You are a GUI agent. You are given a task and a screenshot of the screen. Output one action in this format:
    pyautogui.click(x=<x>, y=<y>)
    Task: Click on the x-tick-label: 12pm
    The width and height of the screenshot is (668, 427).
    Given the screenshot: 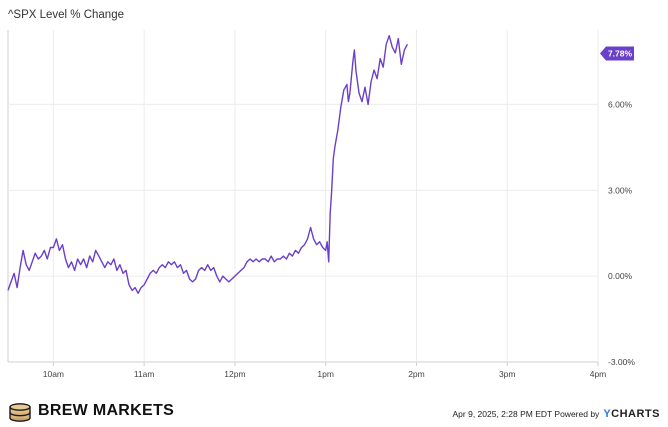 What is the action you would take?
    pyautogui.click(x=234, y=374)
    